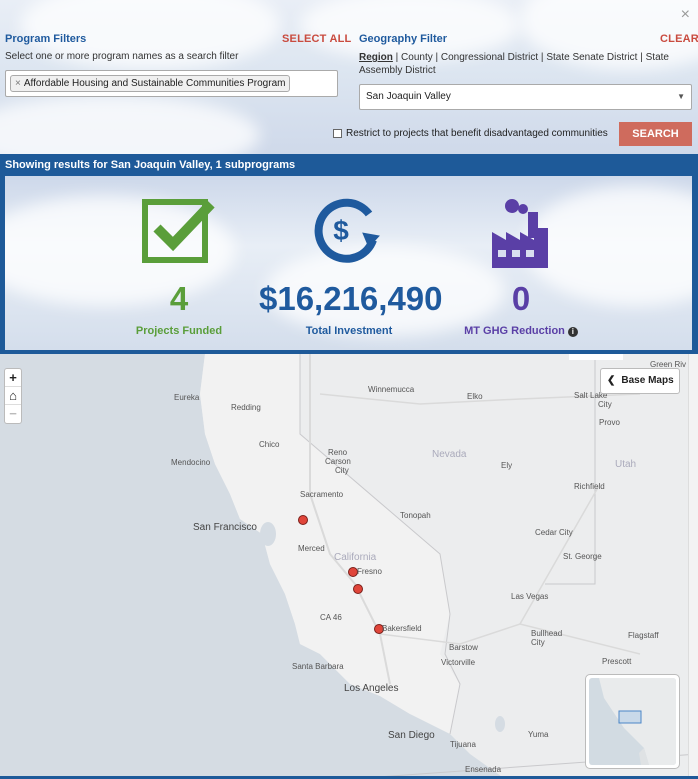 The image size is (698, 779). I want to click on clear-button: CLEAR, so click(679, 39).